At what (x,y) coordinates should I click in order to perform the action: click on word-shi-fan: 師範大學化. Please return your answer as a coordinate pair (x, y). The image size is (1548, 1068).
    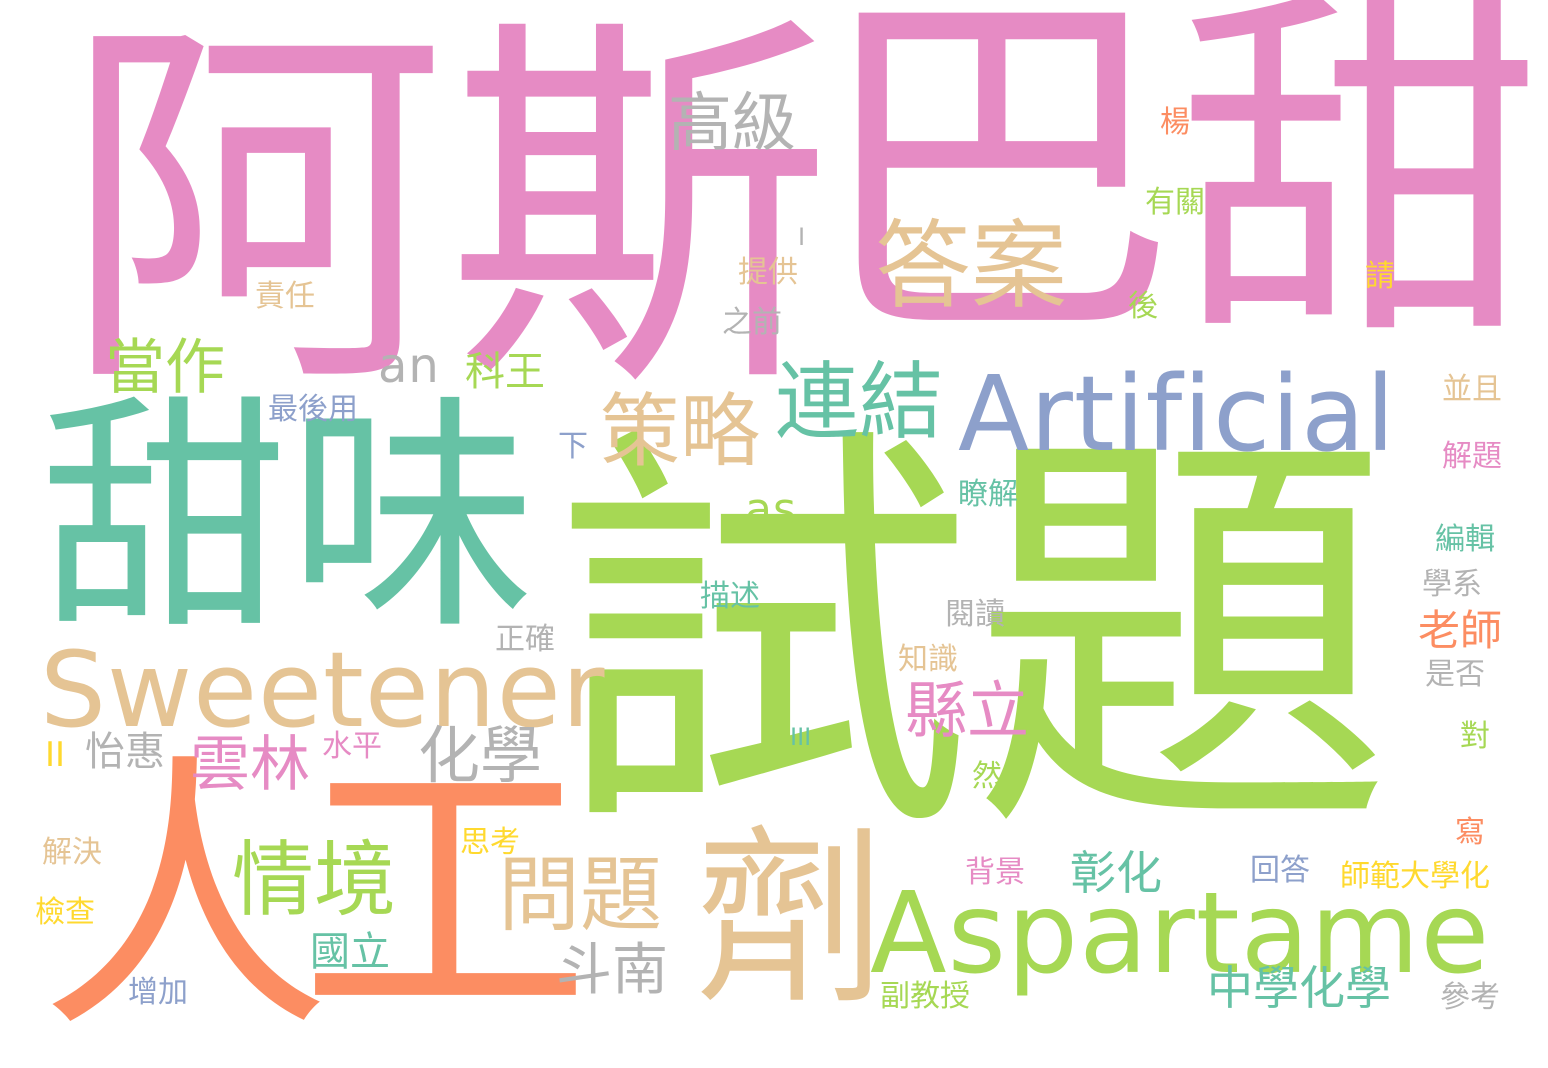
    Looking at the image, I should click on (1415, 876).